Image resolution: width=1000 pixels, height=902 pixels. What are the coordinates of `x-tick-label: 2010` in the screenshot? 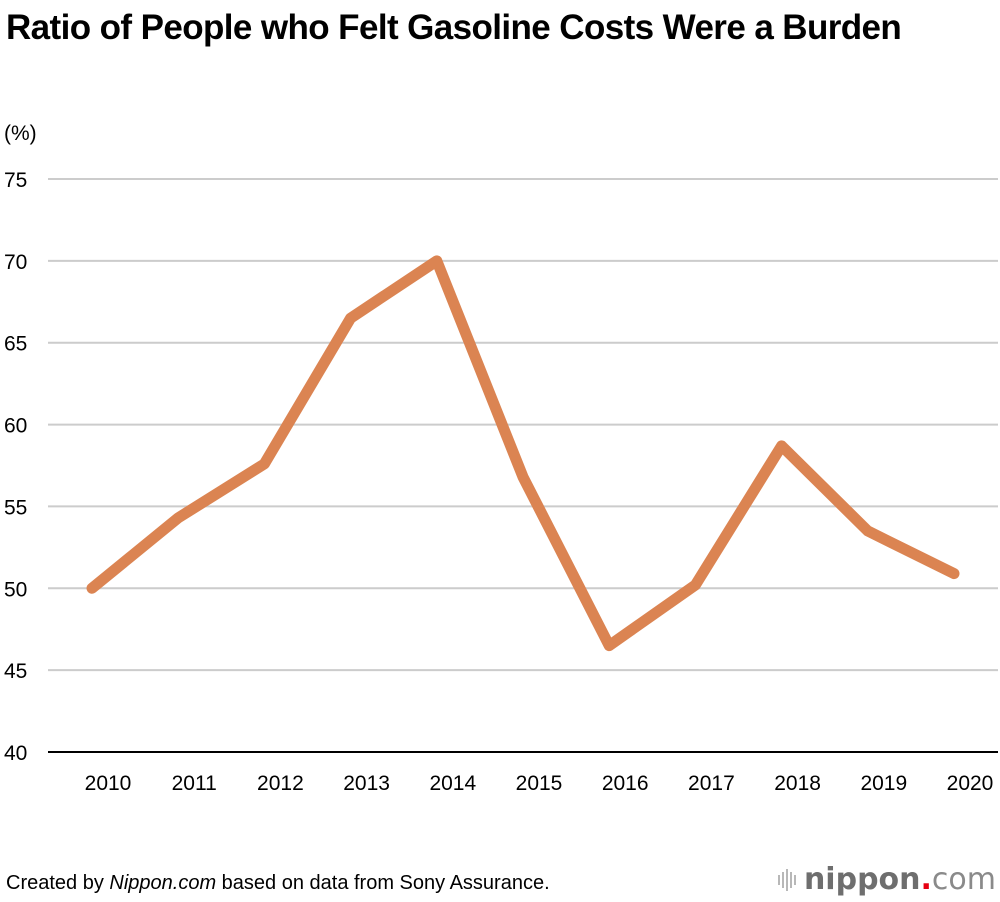 It's located at (108, 783).